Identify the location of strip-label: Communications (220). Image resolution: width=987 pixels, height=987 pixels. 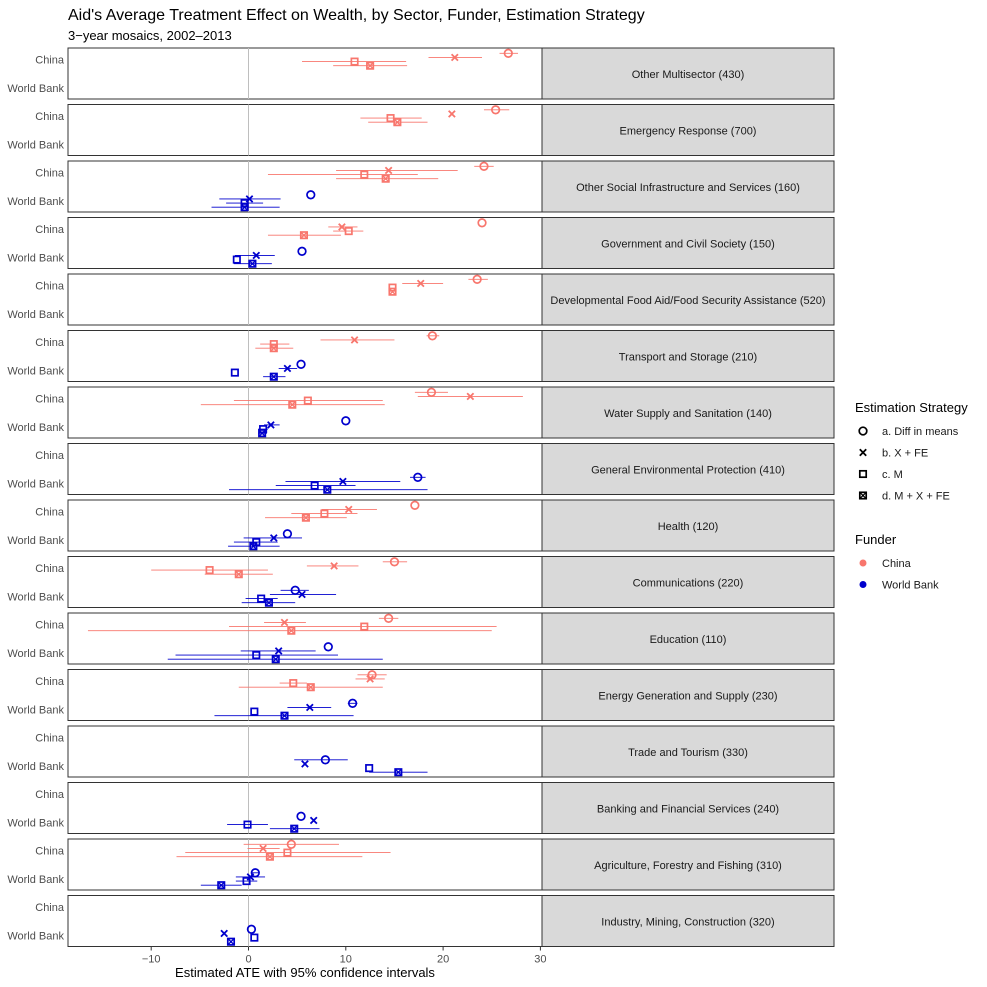
(688, 584).